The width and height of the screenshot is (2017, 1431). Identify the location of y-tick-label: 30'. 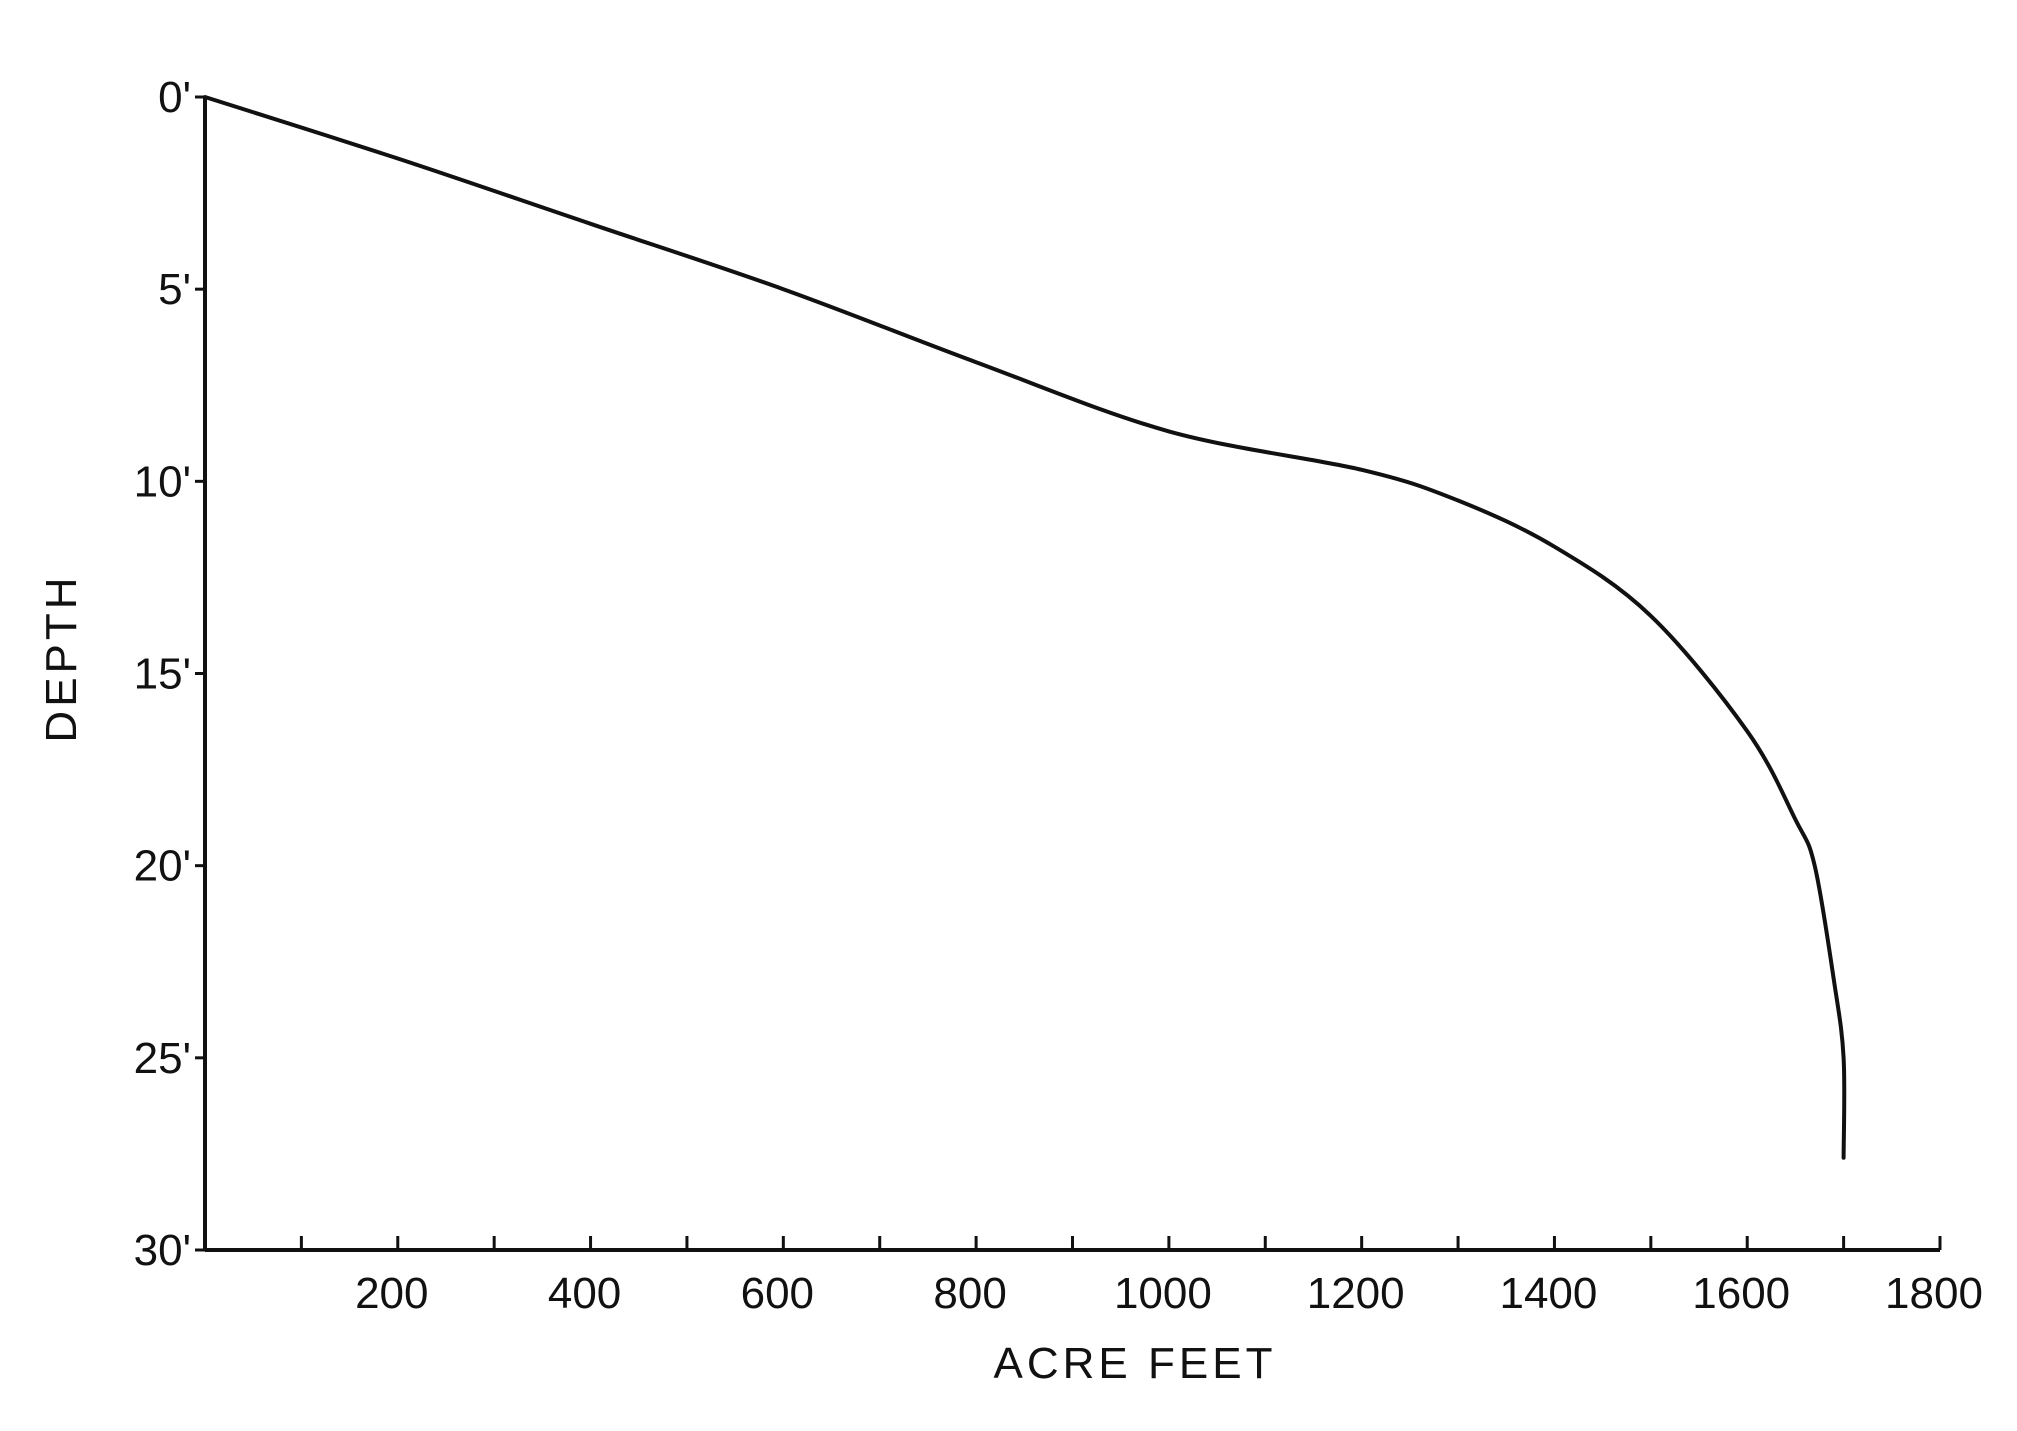
(162, 1250).